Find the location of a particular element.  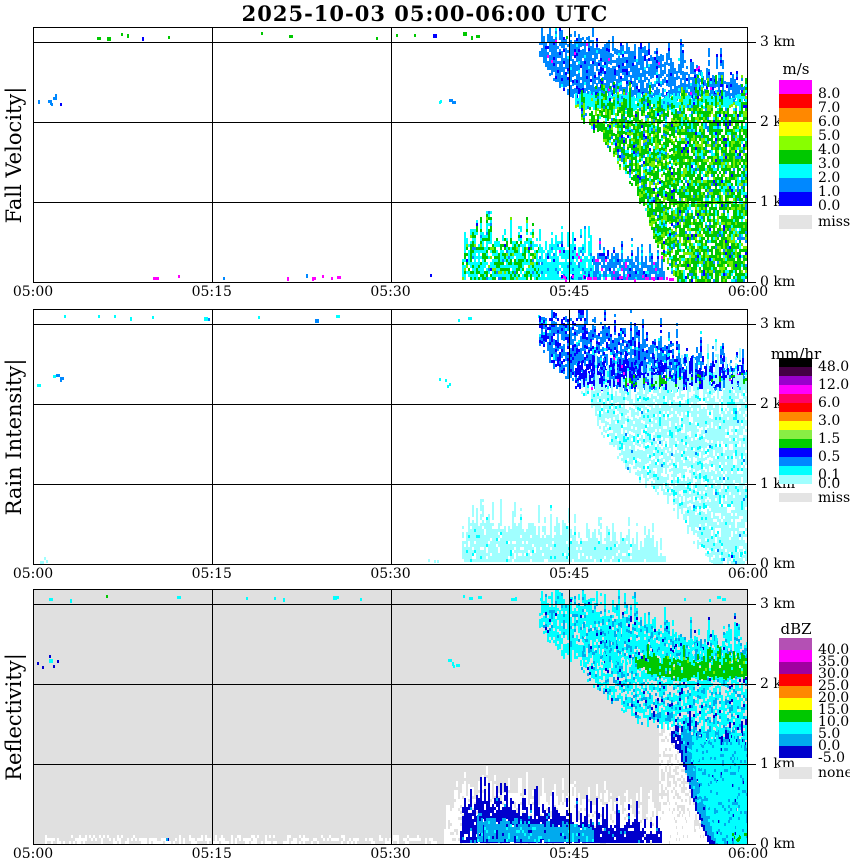

y-axis-title-rain-intensity: Rain Intensity| is located at coordinates (16, 437).